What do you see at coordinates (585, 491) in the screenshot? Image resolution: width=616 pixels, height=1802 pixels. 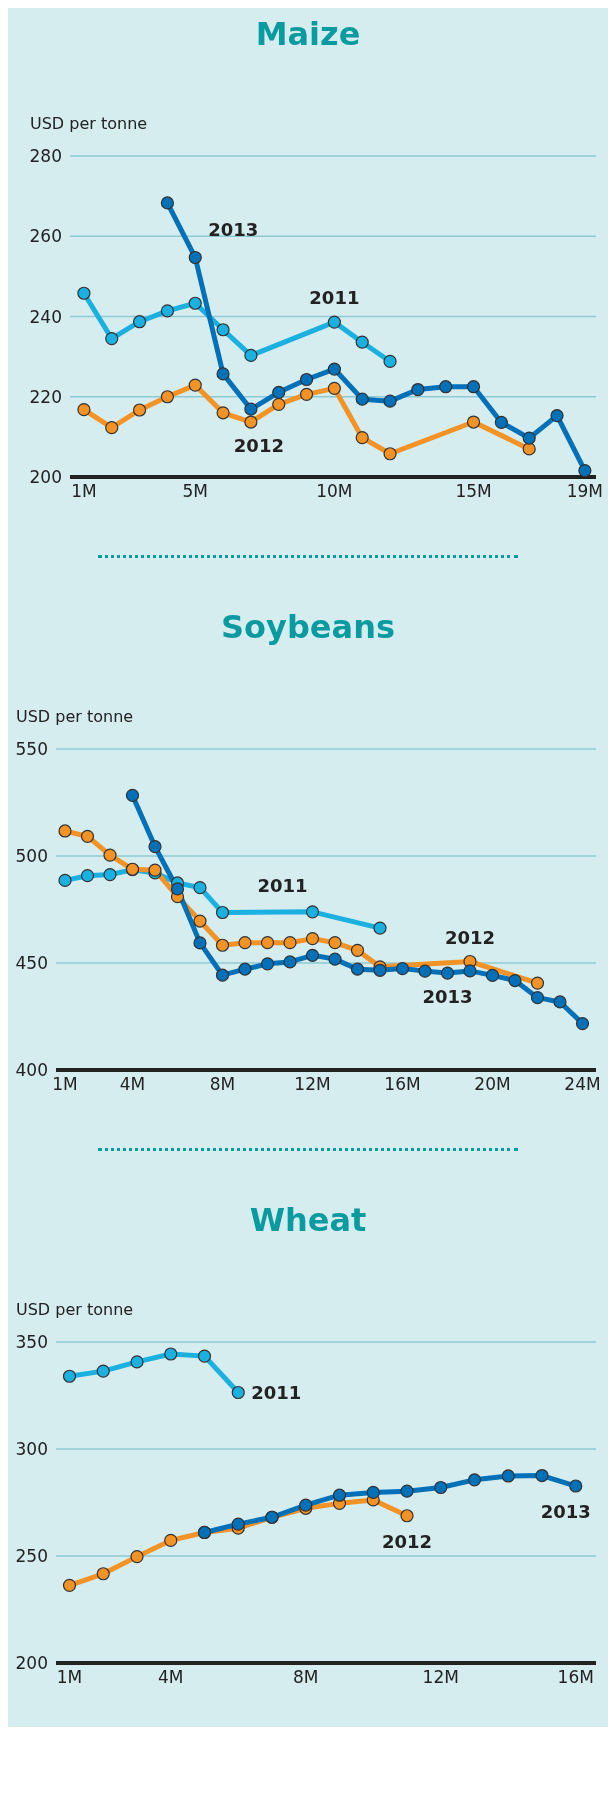 I see `x-tick-label: 19M` at bounding box center [585, 491].